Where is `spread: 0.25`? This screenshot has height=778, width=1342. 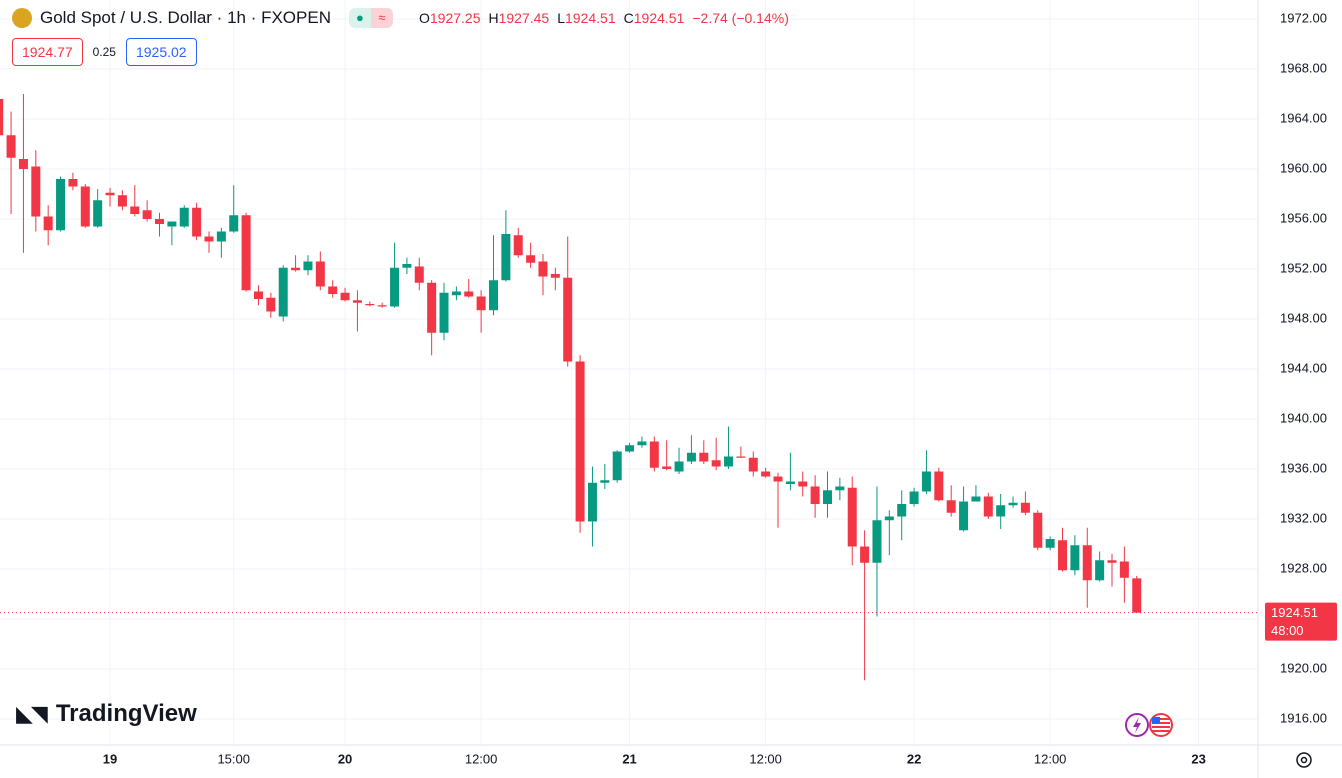
spread: 0.25 is located at coordinates (104, 52).